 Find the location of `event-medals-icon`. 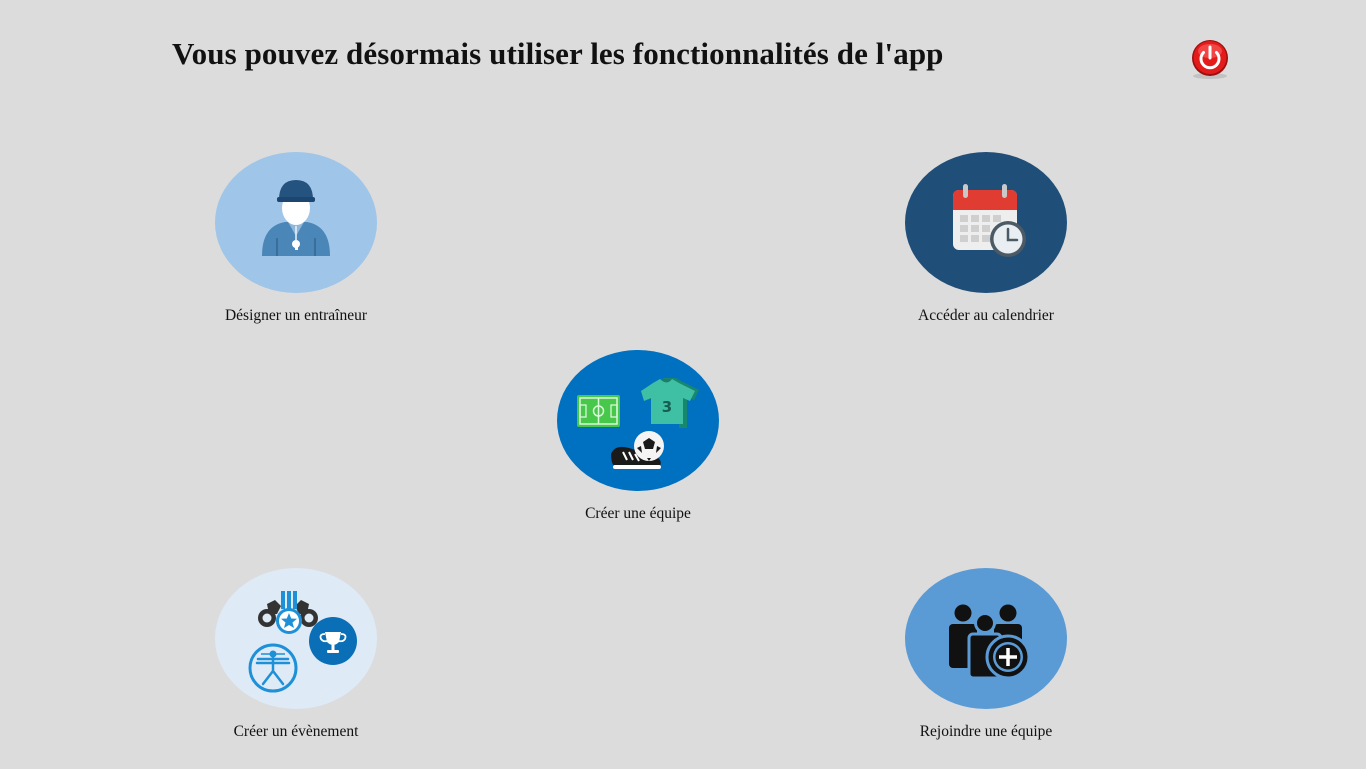

event-medals-icon is located at coordinates (302, 642).